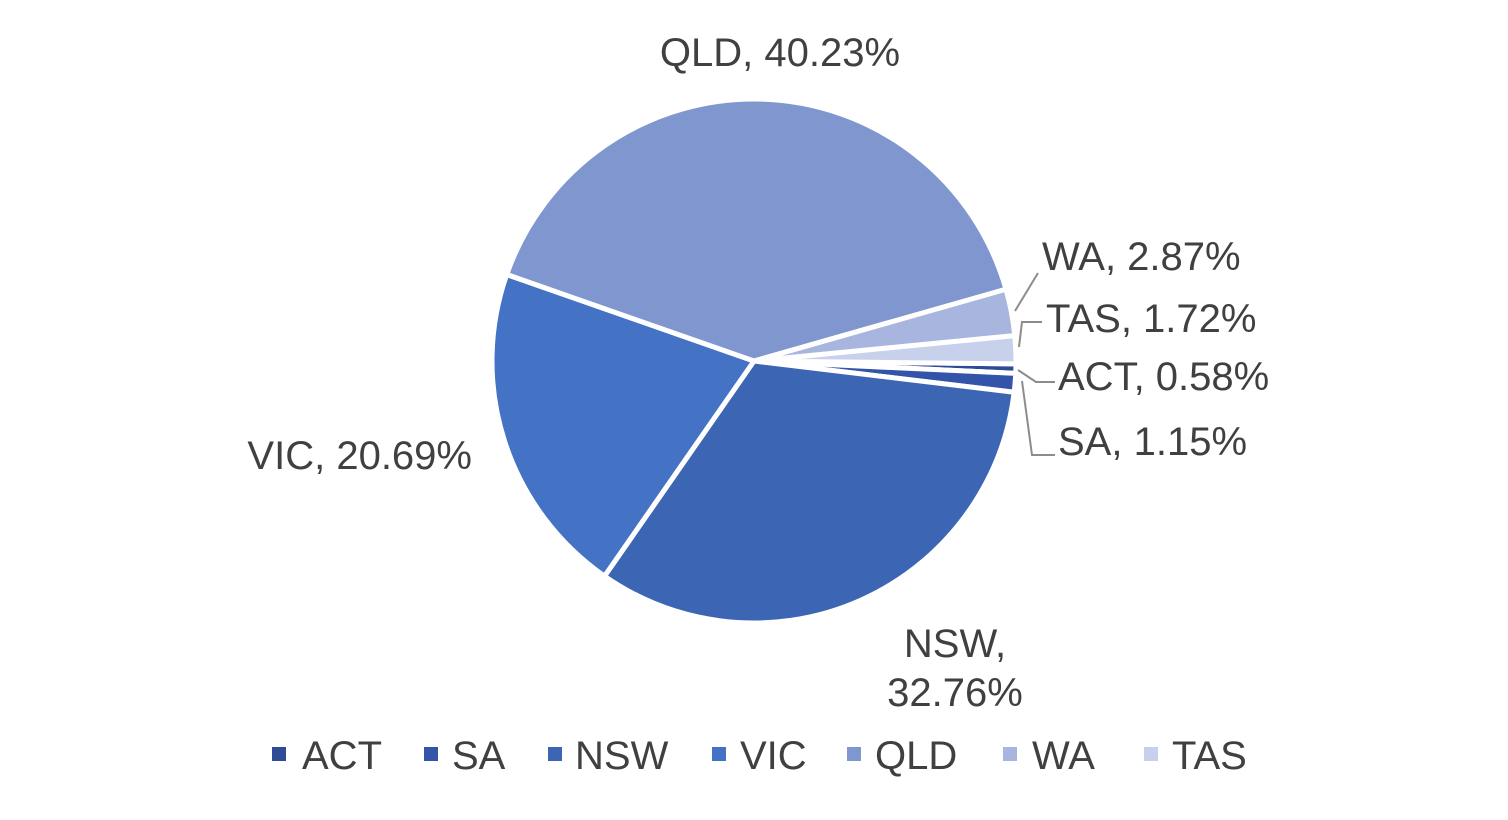 This screenshot has width=1508, height=820. What do you see at coordinates (1152, 442) in the screenshot?
I see `data-label-sa: SA, 1.15%` at bounding box center [1152, 442].